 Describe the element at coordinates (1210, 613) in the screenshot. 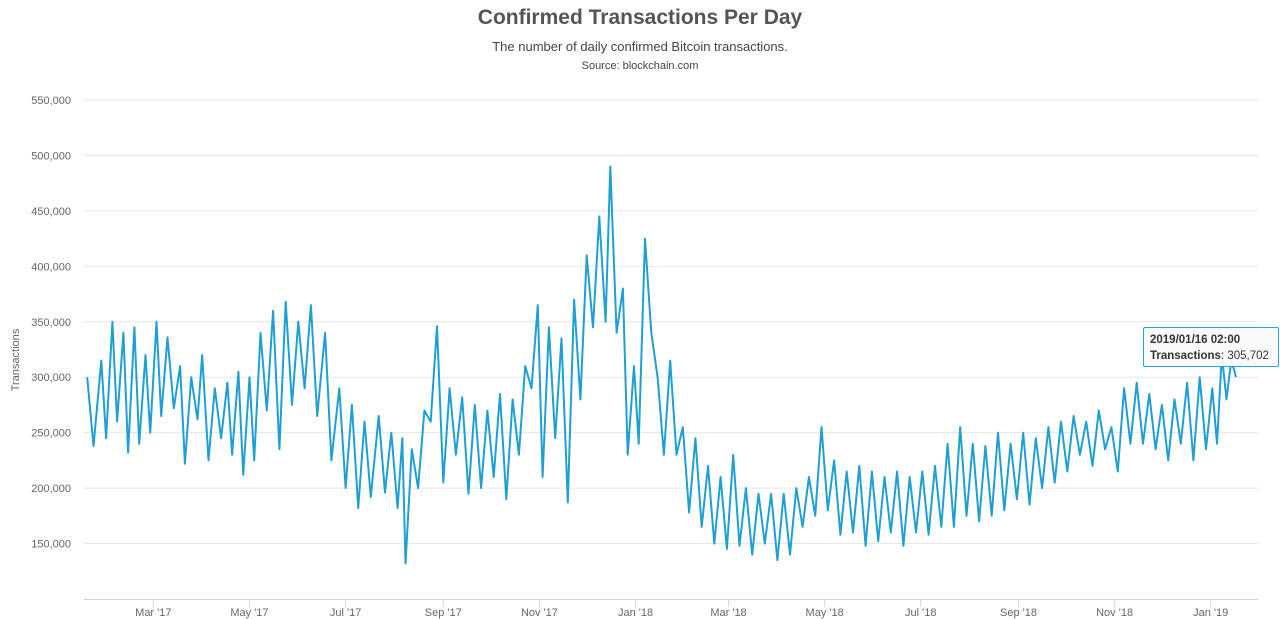

I see `x-tick-label: Jan '19` at that location.